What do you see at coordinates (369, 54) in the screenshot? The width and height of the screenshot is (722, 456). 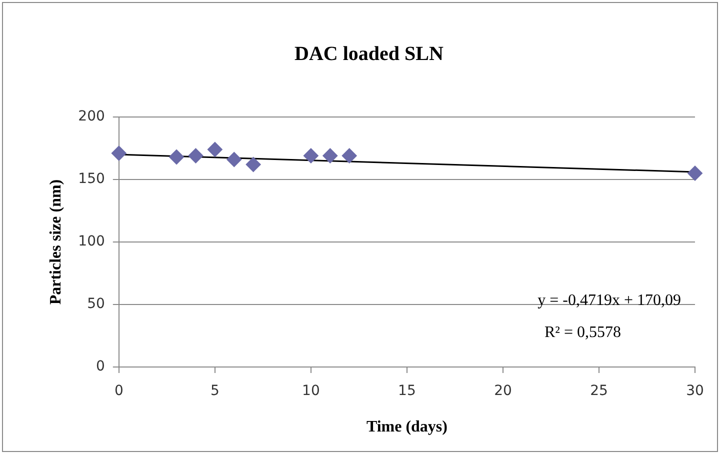 I see `chart-title: DAC loaded SLN` at bounding box center [369, 54].